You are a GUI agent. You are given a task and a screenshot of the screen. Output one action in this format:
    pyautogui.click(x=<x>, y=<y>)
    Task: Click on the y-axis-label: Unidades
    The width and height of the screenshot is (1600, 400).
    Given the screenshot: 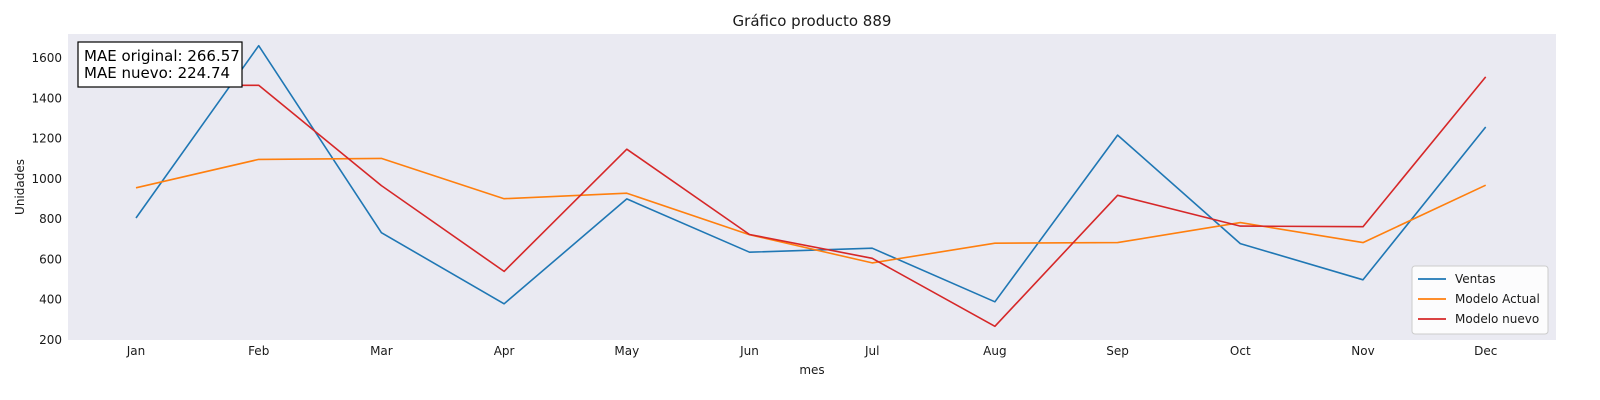 What is the action you would take?
    pyautogui.click(x=20, y=187)
    